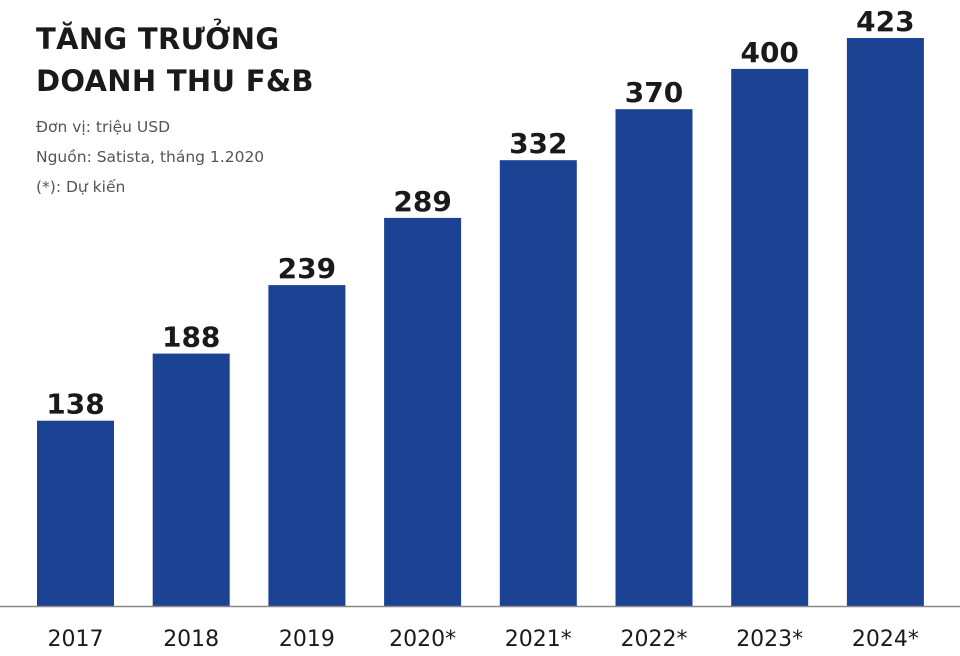 Image resolution: width=960 pixels, height=656 pixels. I want to click on x-tick-label: 2017, so click(76, 639).